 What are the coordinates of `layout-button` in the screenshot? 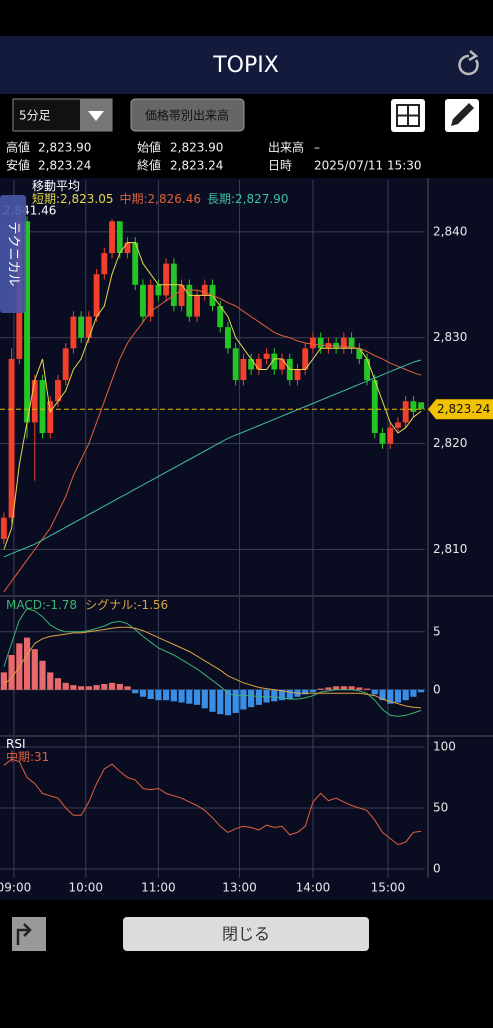 It's located at (408, 115).